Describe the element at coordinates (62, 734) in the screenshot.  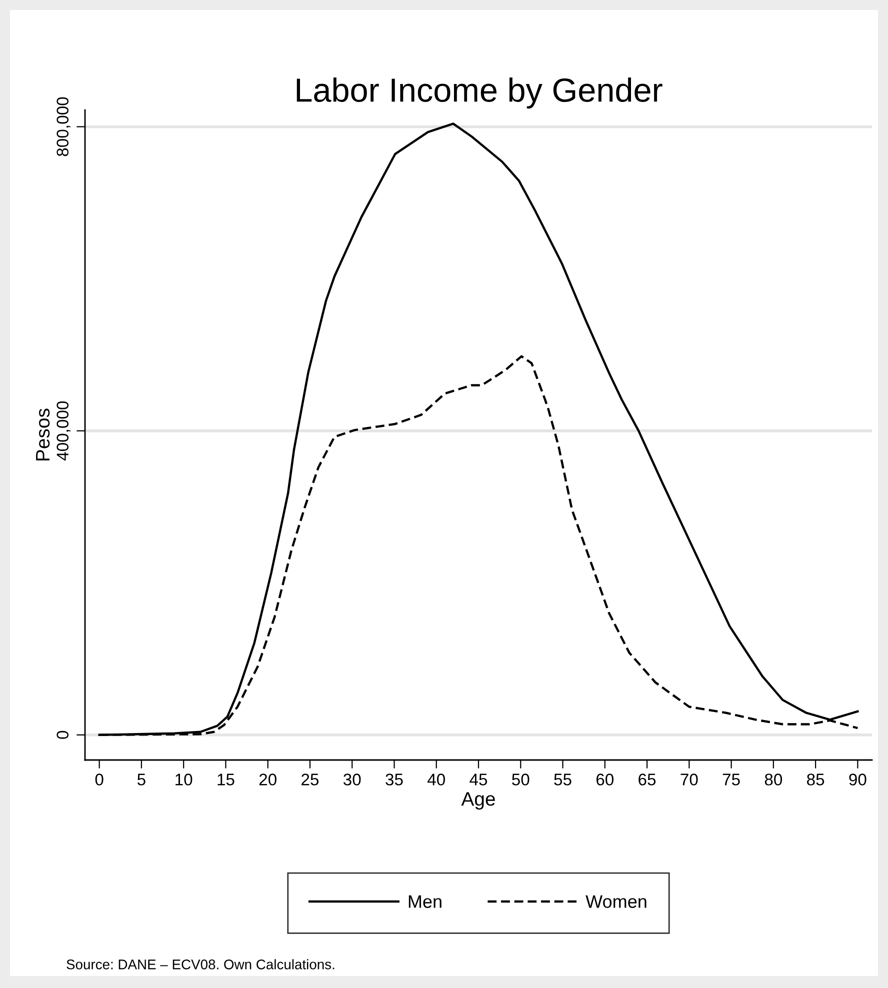
I see `y-tick-label: 0` at that location.